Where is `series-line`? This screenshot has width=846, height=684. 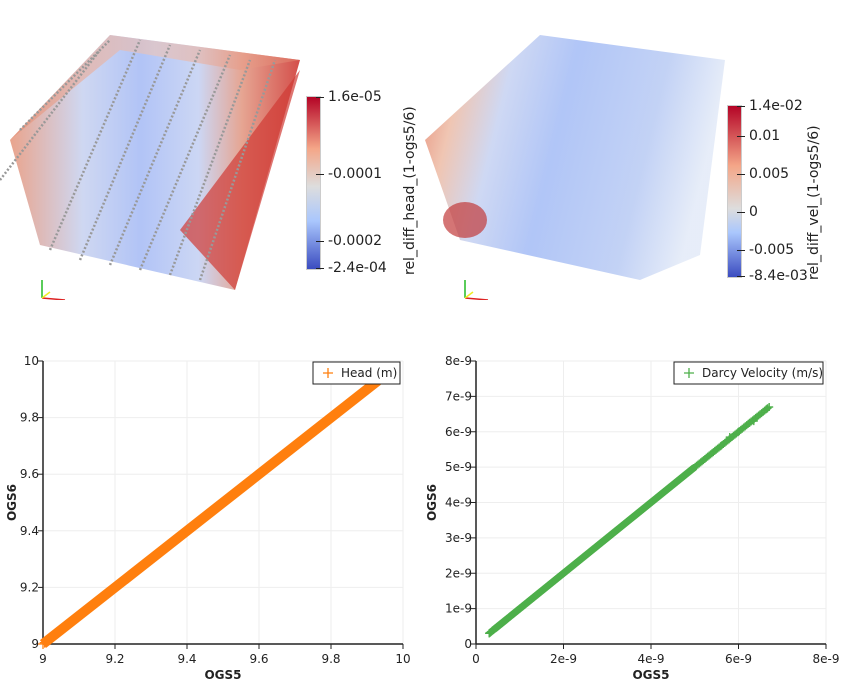 series-line is located at coordinates (594, 548).